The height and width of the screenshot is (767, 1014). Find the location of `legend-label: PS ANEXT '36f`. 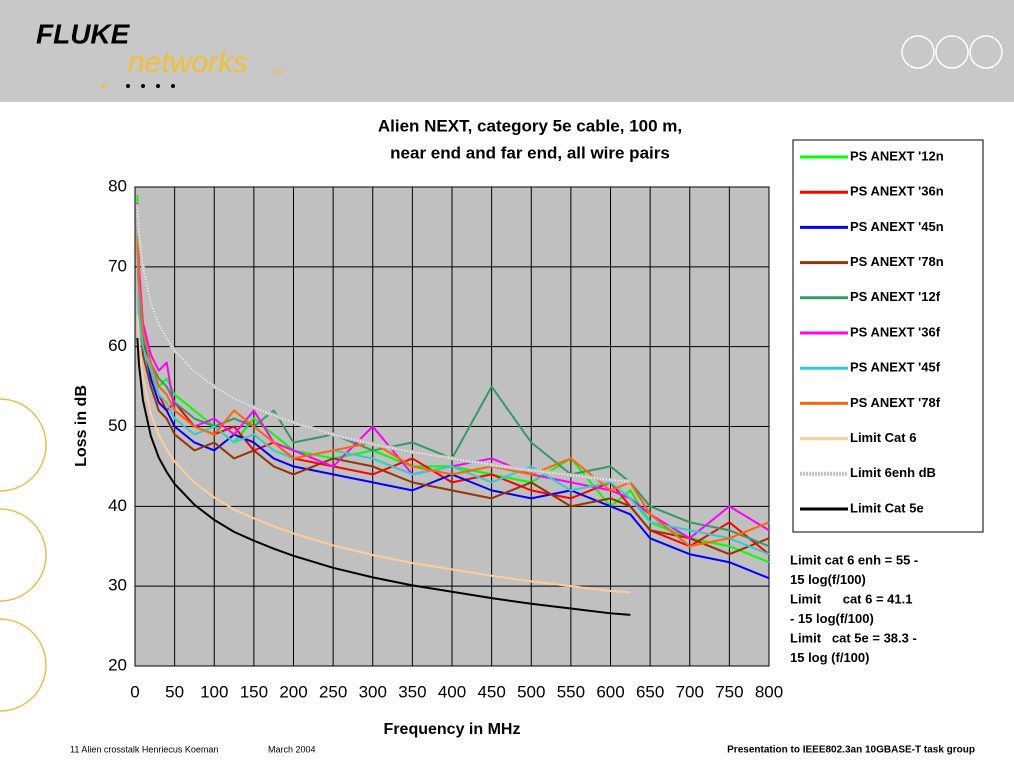

legend-label: PS ANEXT '36f is located at coordinates (895, 331).